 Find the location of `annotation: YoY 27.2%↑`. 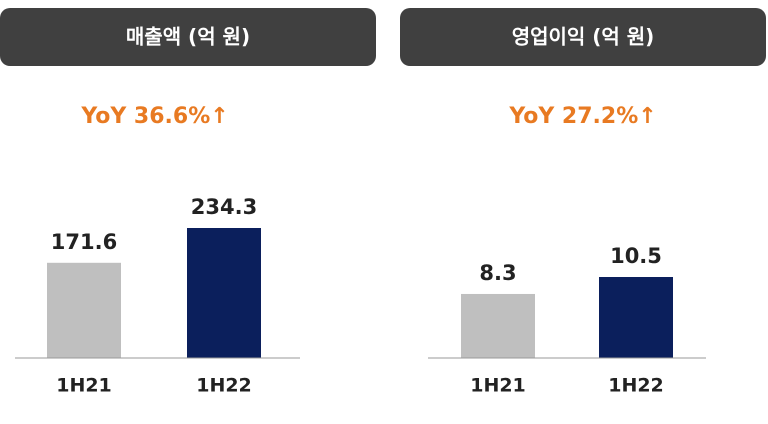

annotation: YoY 27.2%↑ is located at coordinates (582, 116).